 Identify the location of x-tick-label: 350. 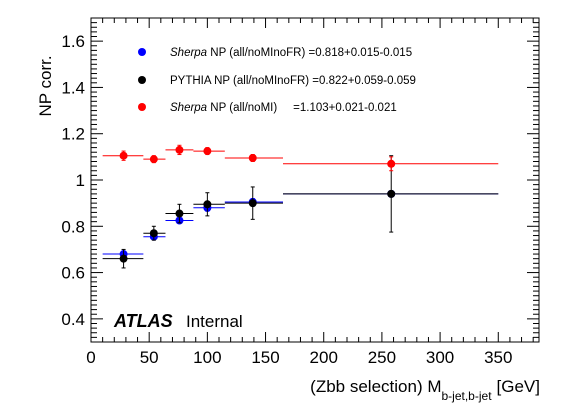
(498, 357).